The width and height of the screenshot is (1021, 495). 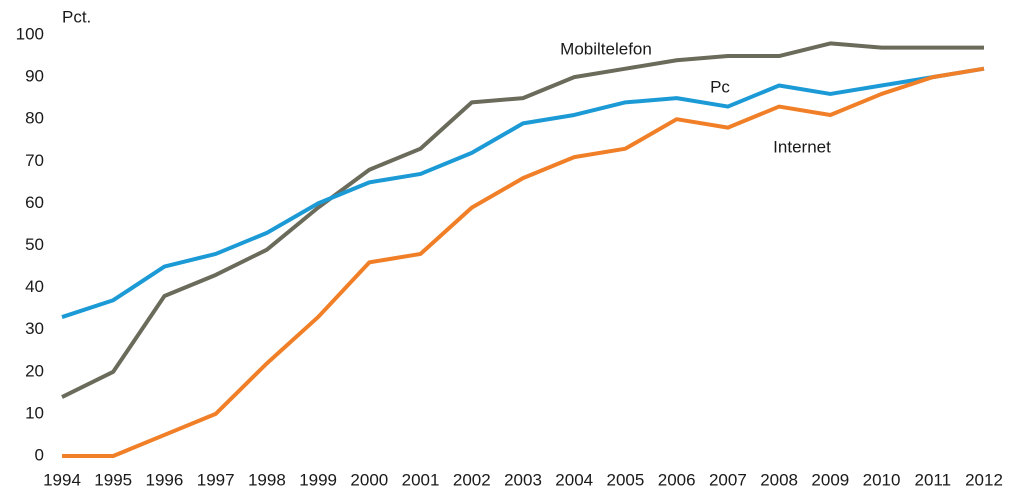 What do you see at coordinates (34, 244) in the screenshot?
I see `y-tick-label: 50` at bounding box center [34, 244].